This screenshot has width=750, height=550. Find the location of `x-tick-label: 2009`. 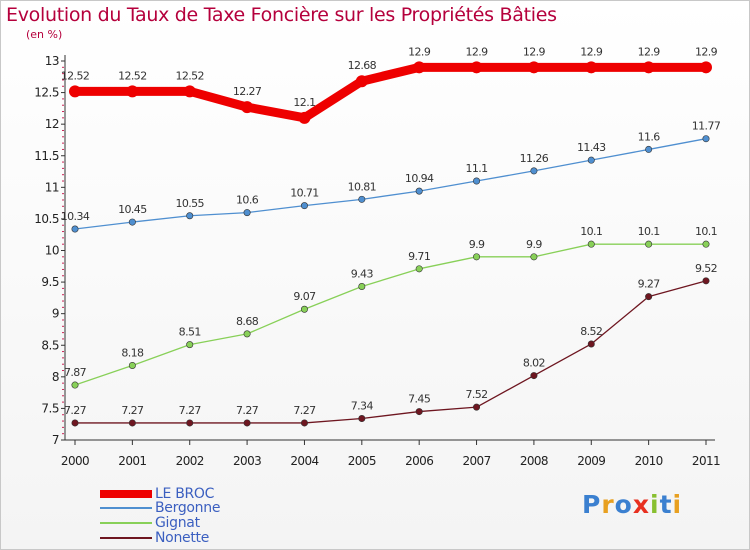

x-tick-label: 2009 is located at coordinates (591, 461).